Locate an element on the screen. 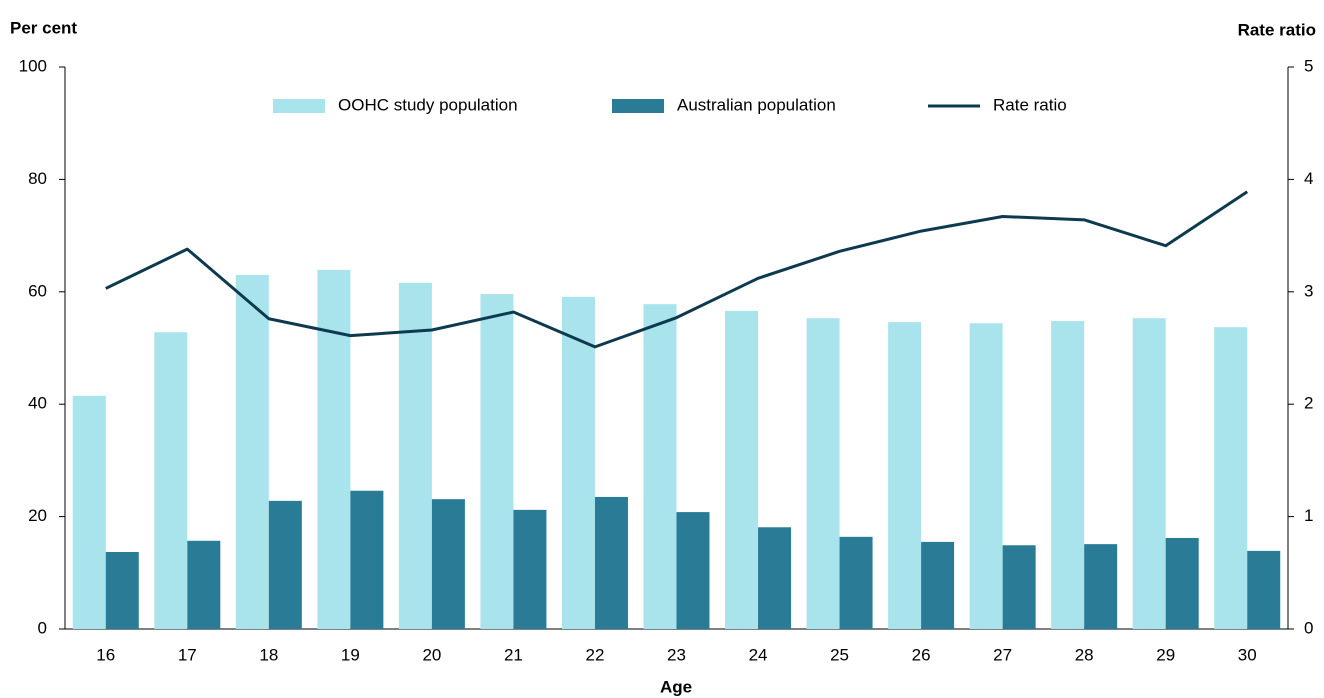 The height and width of the screenshot is (698, 1324). legend-label: Rate ratio is located at coordinates (1030, 104).